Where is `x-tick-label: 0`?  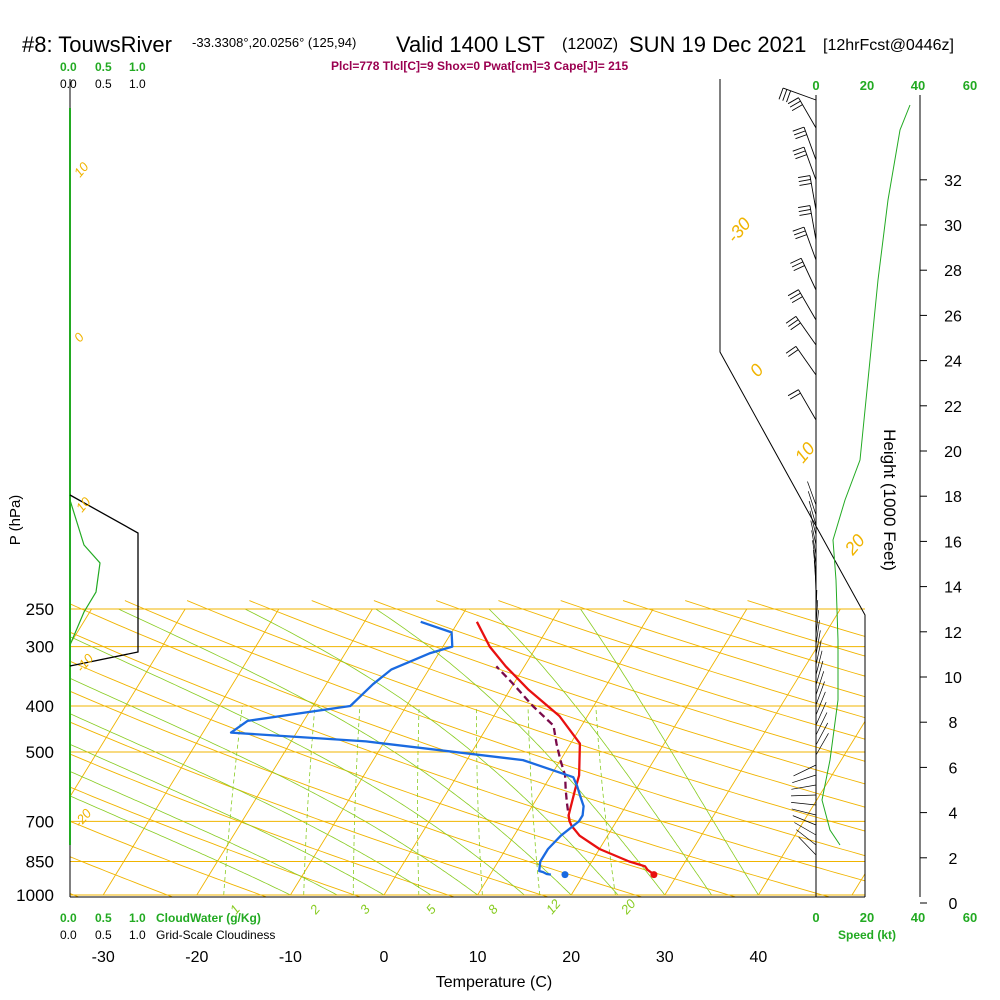
x-tick-label: 0 is located at coordinates (384, 957).